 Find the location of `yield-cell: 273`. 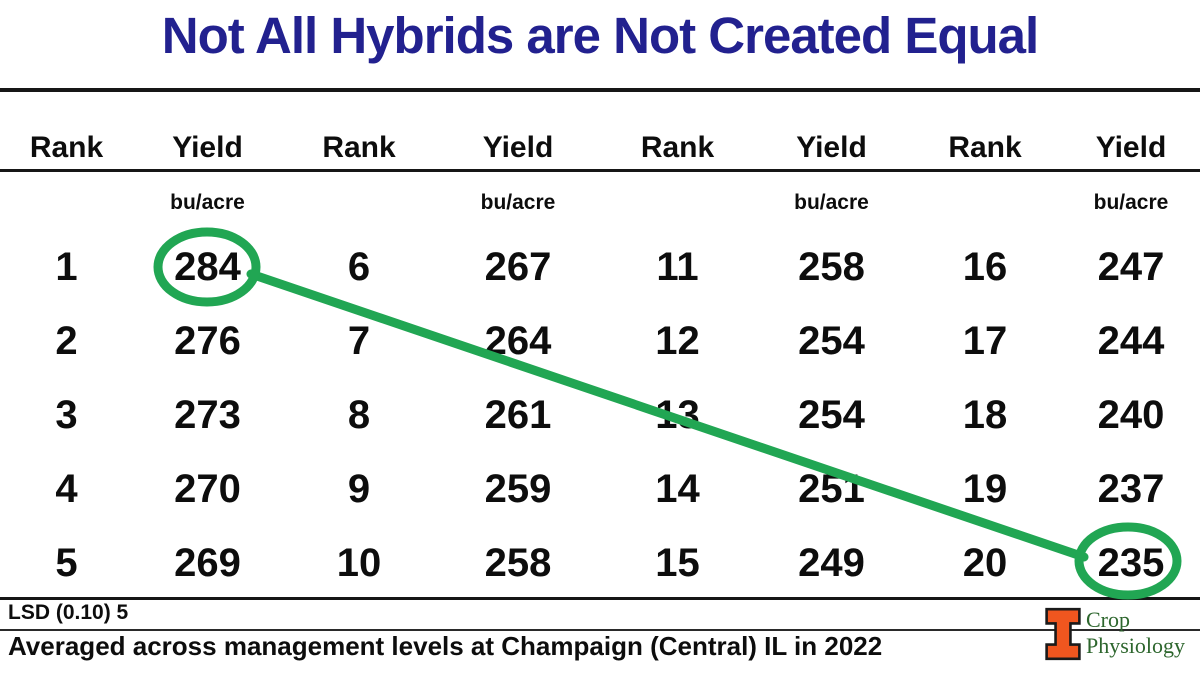

yield-cell: 273 is located at coordinates (207, 414).